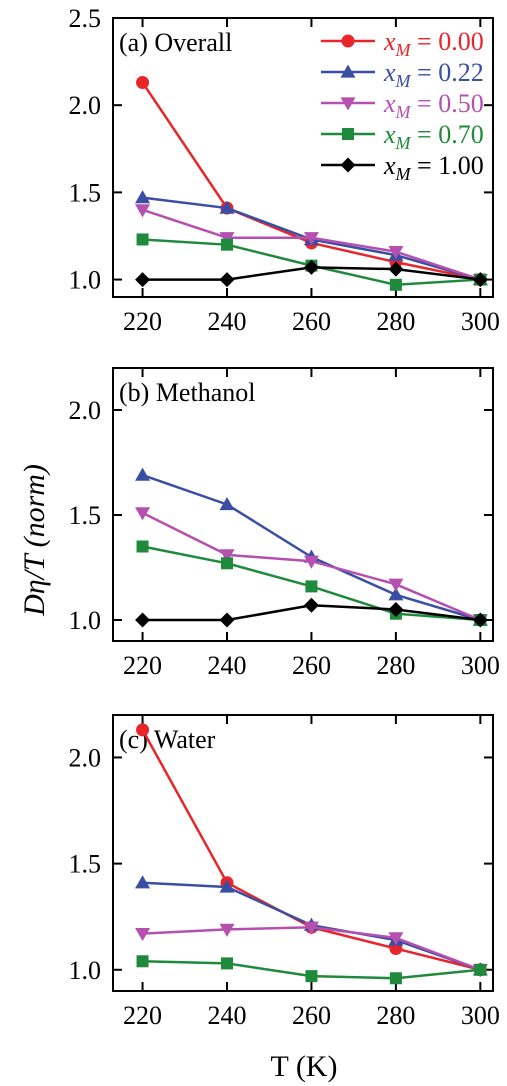  Describe the element at coordinates (85, 18) in the screenshot. I see `y-tick-label: 2.5` at that location.